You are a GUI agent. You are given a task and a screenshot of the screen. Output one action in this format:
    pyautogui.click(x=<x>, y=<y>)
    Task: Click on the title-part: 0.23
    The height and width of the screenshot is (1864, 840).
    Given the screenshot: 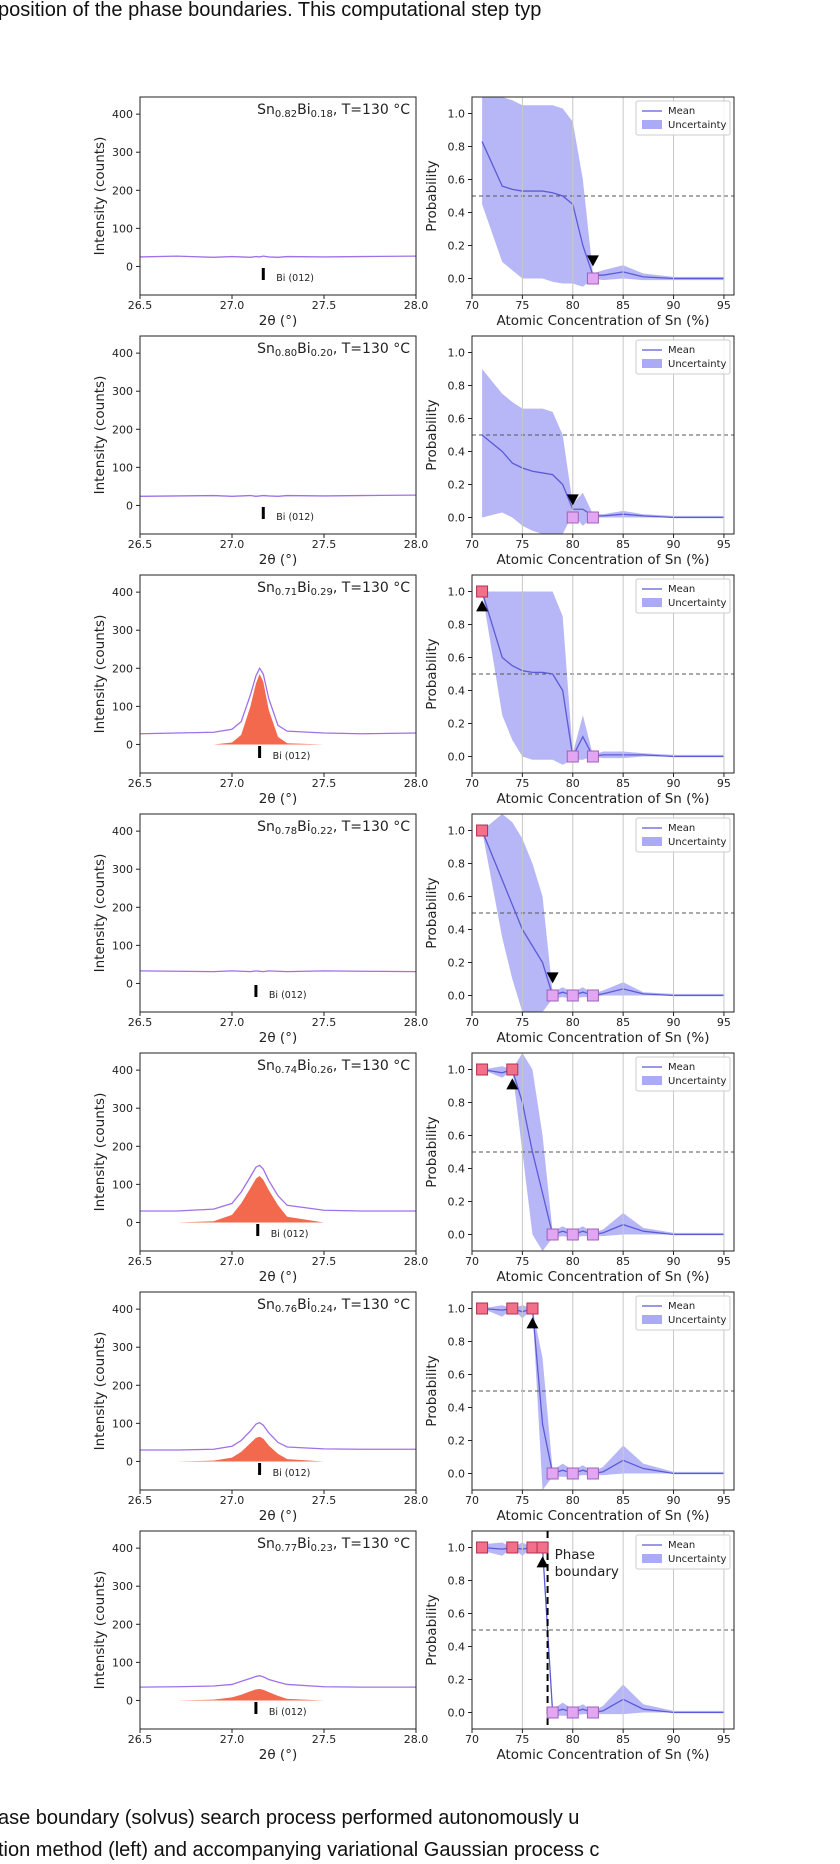 What is the action you would take?
    pyautogui.click(x=322, y=1548)
    